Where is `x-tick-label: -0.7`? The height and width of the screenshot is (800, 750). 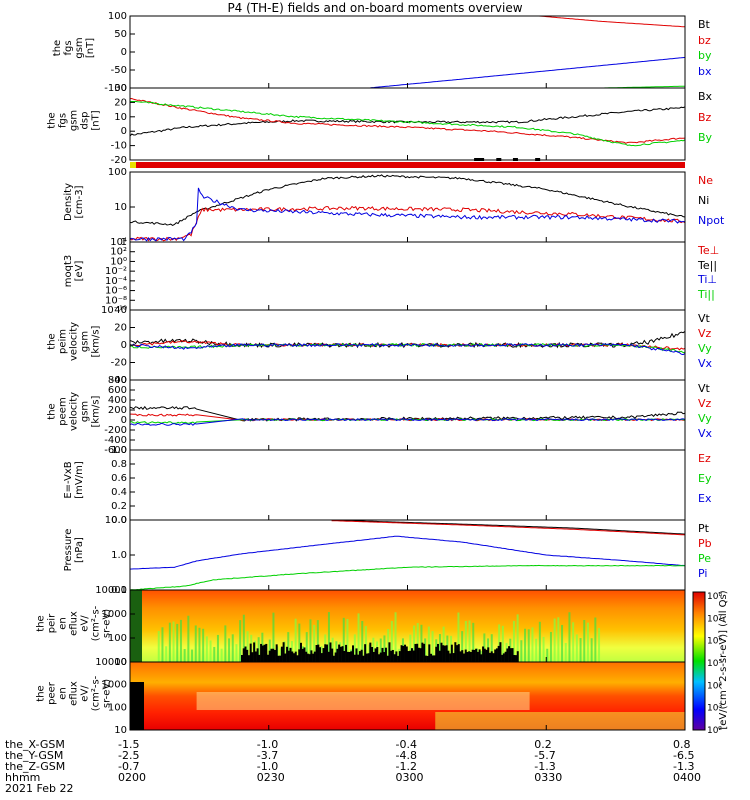 x-tick-label: -0.7 is located at coordinates (129, 766).